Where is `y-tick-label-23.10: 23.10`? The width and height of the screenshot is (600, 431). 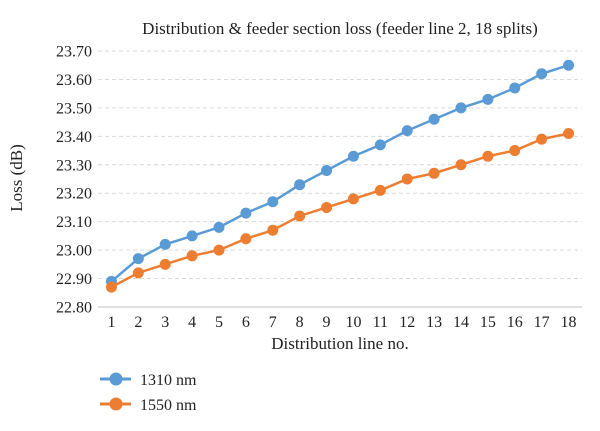 y-tick-label-23.10: 23.10 is located at coordinates (74, 222).